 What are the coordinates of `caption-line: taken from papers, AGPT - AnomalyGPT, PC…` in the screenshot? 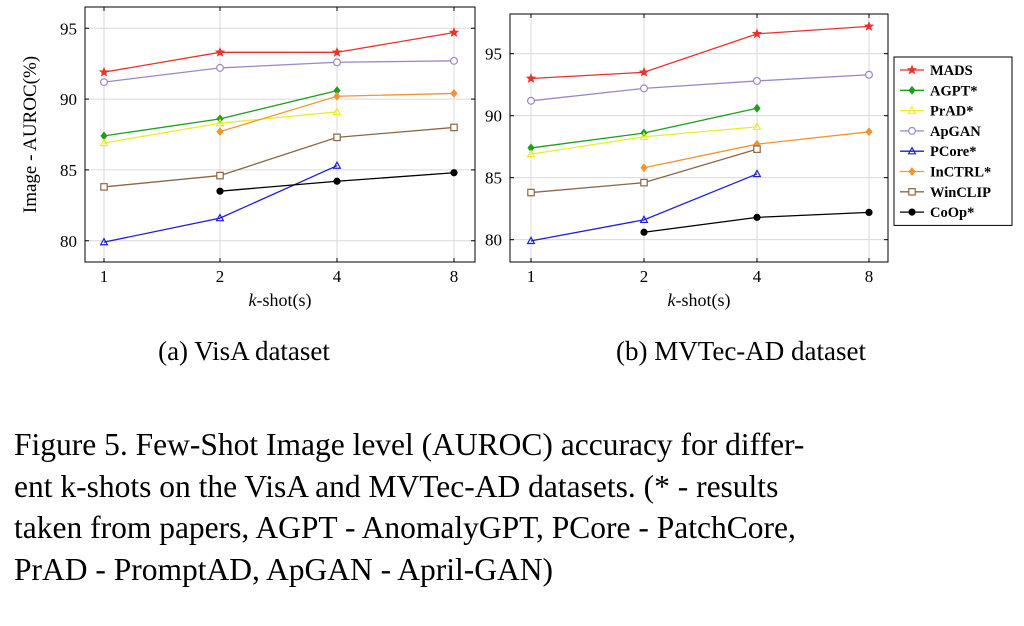 It's located at (405, 527).